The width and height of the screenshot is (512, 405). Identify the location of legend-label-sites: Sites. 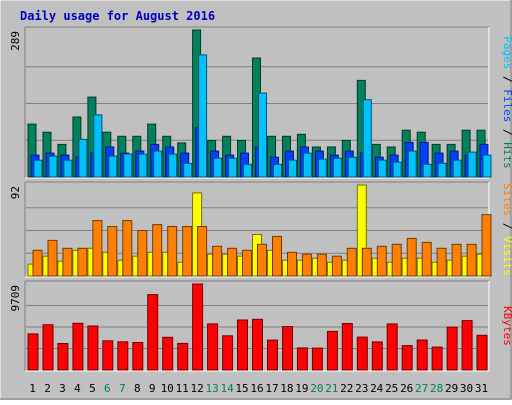
(506, 199).